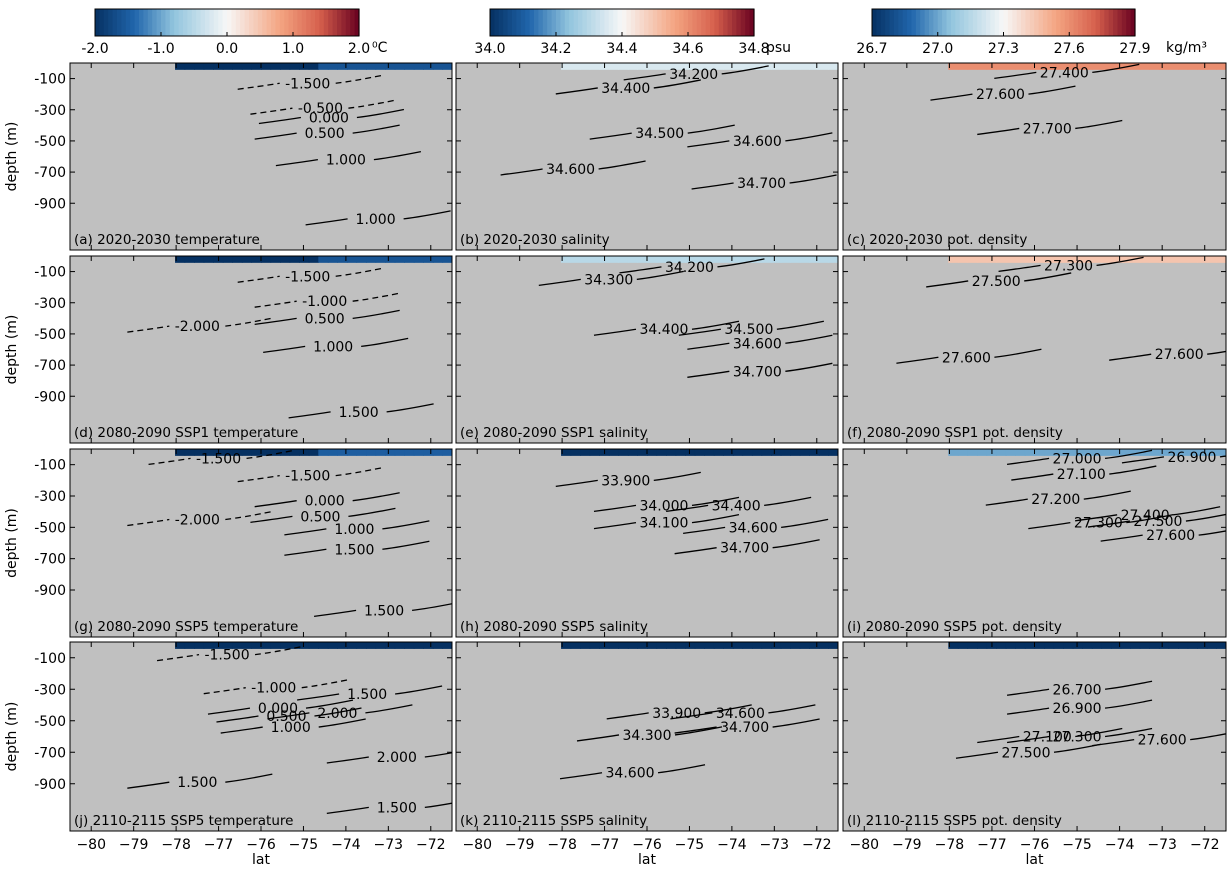 The height and width of the screenshot is (869, 1228). I want to click on contour-label: -1.500, so click(307, 84).